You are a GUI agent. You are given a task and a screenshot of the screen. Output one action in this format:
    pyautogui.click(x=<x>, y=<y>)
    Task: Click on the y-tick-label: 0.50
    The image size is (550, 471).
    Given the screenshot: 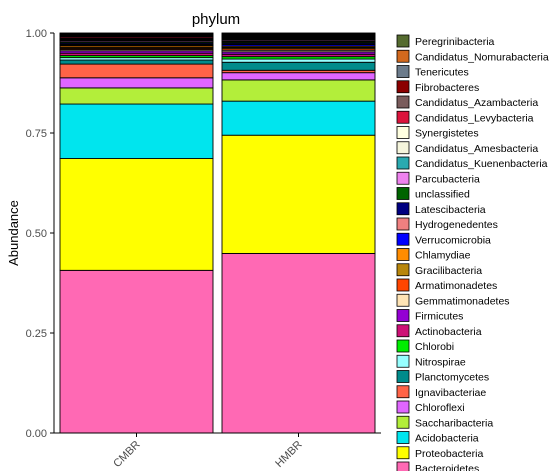 What is the action you would take?
    pyautogui.click(x=36, y=234)
    